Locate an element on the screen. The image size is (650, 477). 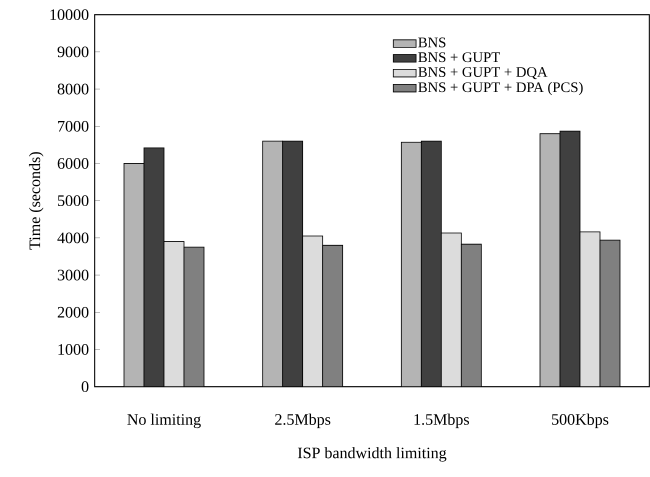
y-tick-label: 5000 is located at coordinates (73, 200).